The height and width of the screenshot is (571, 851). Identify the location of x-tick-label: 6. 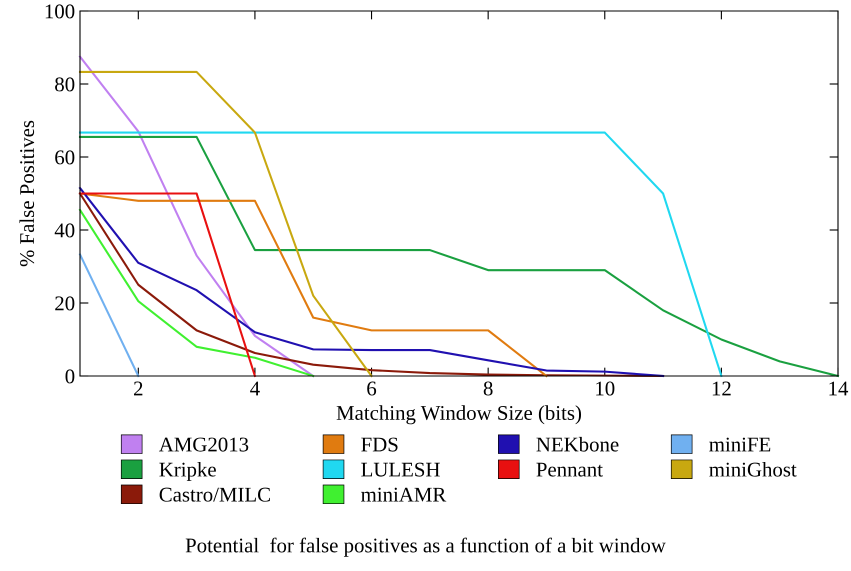
(371, 389).